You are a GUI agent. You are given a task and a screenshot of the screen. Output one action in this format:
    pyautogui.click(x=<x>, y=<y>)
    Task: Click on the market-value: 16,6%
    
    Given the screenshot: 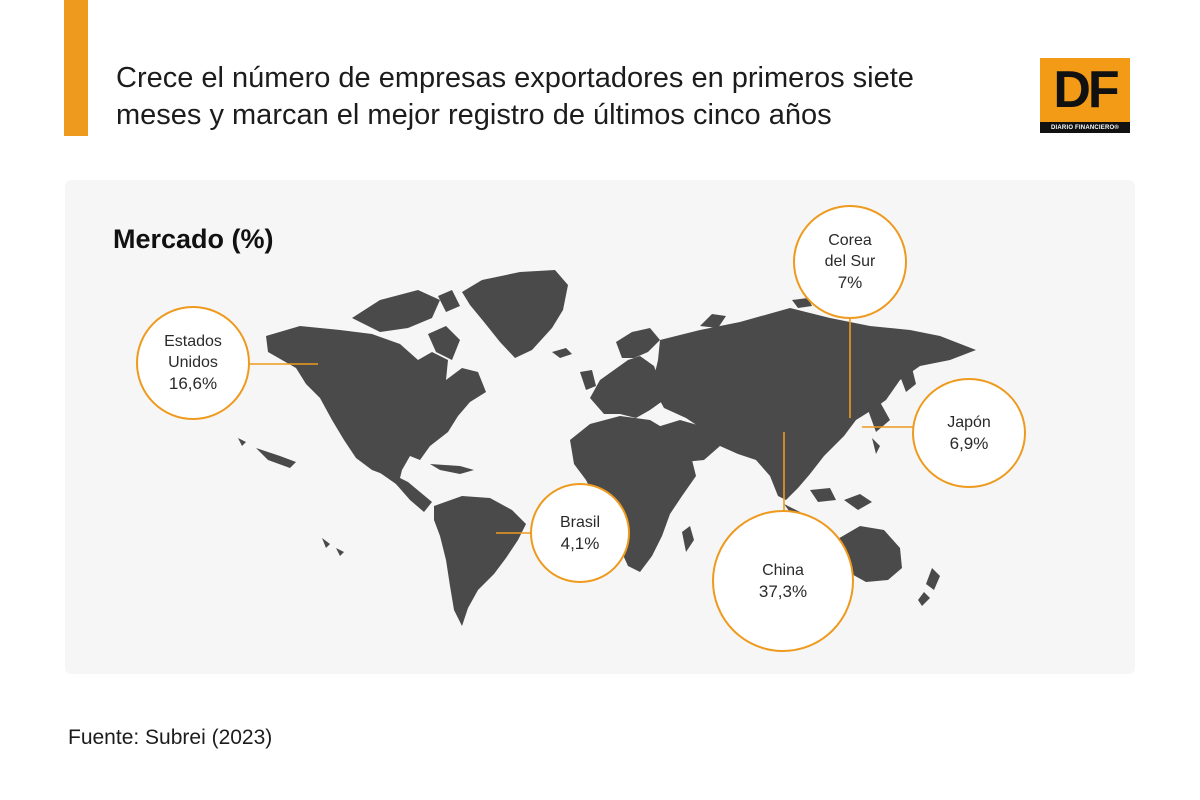 What is the action you would take?
    pyautogui.click(x=193, y=383)
    